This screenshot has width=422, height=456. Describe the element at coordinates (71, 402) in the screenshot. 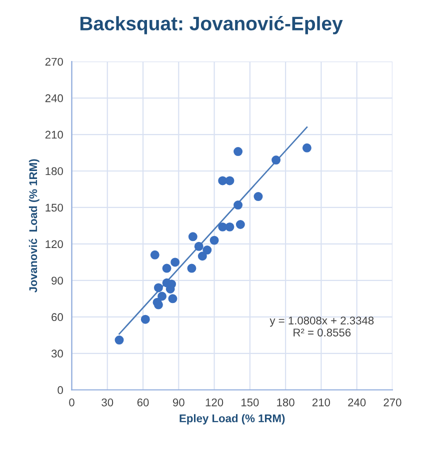

I see `x-tick-label: 0` at that location.